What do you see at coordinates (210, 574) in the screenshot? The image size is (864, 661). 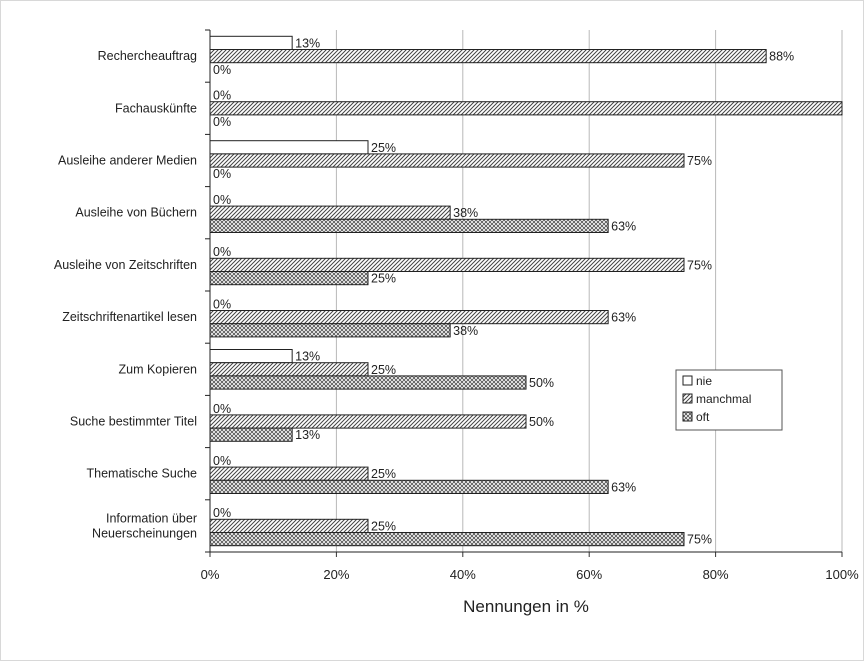 I see `x-tick-label: 0%` at bounding box center [210, 574].